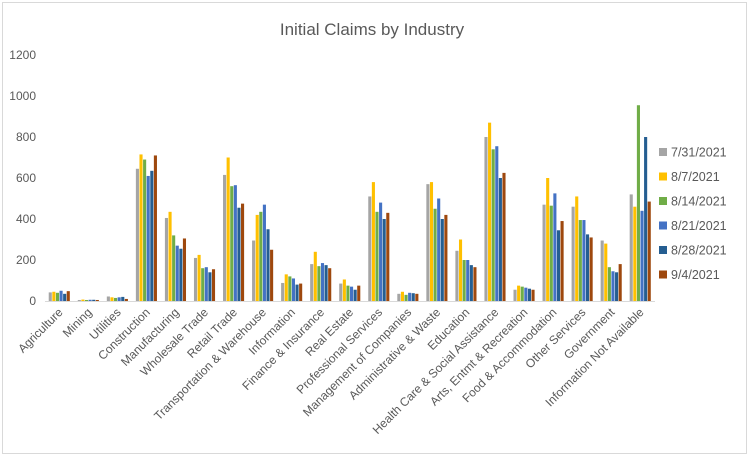  I want to click on legend-label: 7/31/2021, so click(699, 153).